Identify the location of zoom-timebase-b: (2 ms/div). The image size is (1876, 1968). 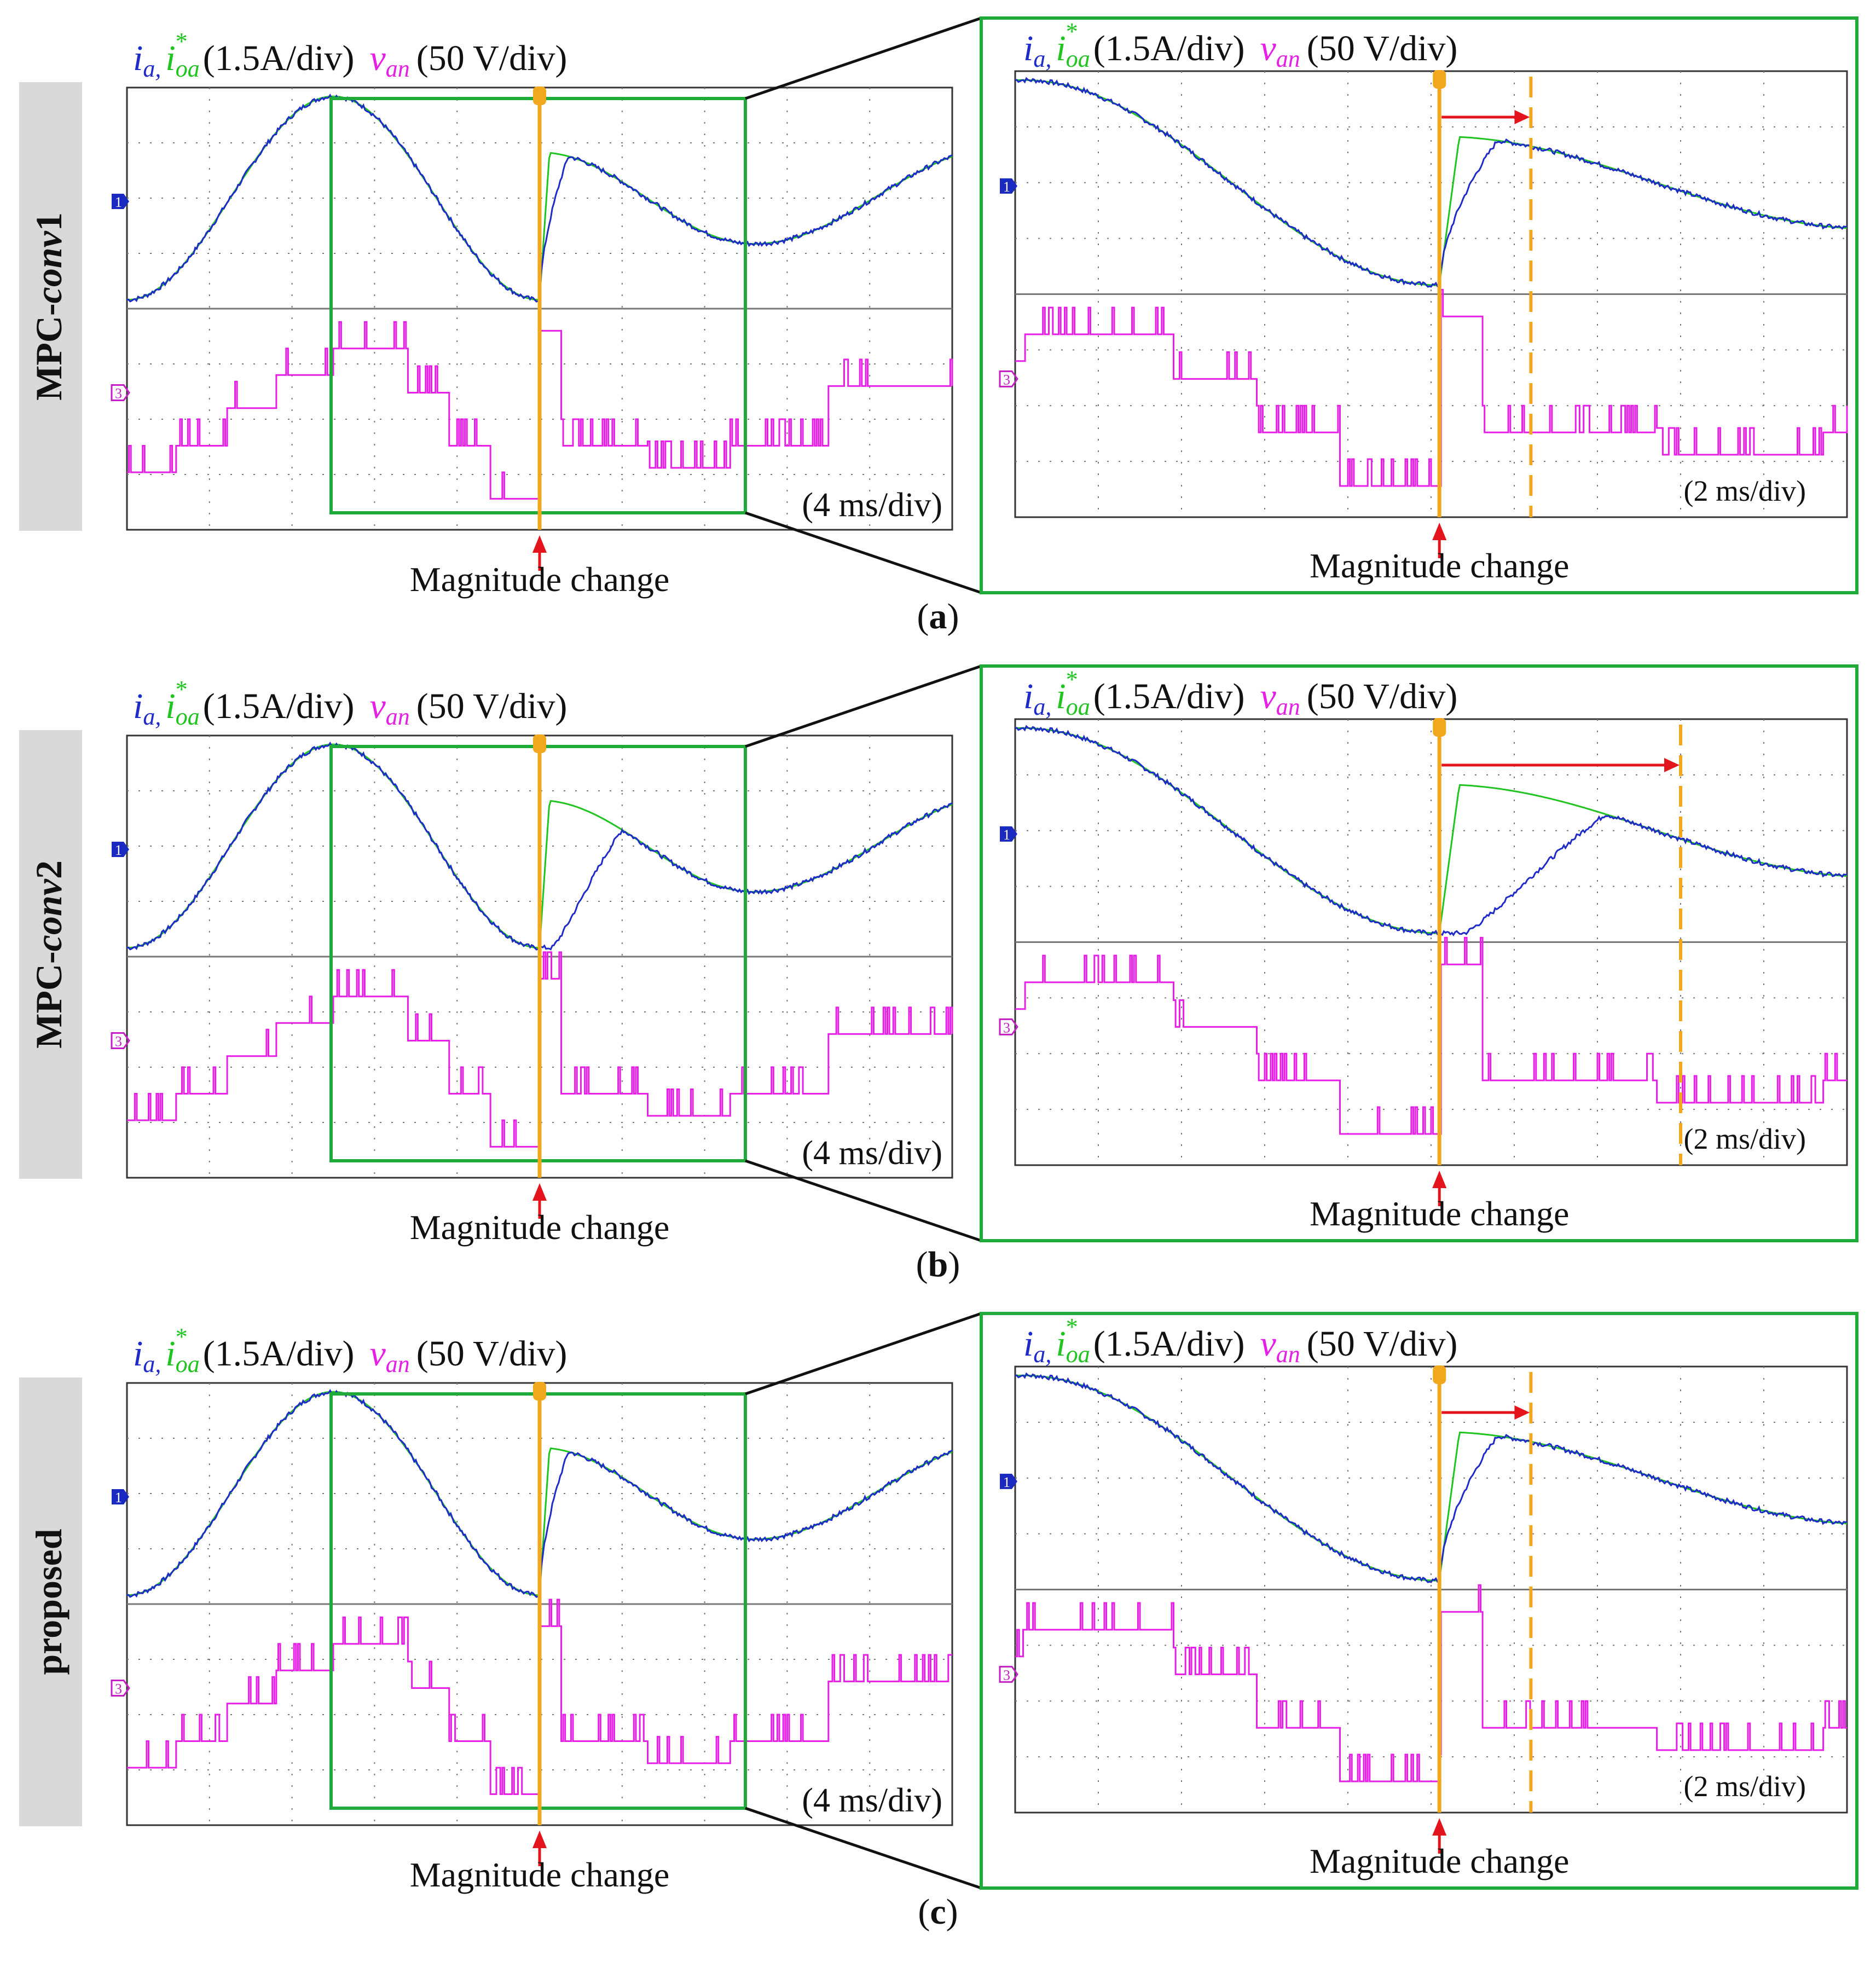
(1745, 1138).